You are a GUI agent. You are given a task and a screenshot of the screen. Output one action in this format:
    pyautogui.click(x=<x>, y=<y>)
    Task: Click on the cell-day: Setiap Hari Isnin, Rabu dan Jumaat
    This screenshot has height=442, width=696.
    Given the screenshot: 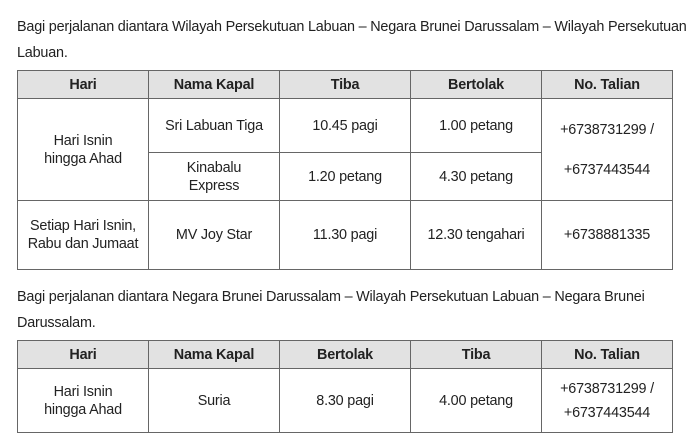 What is the action you would take?
    pyautogui.click(x=83, y=235)
    